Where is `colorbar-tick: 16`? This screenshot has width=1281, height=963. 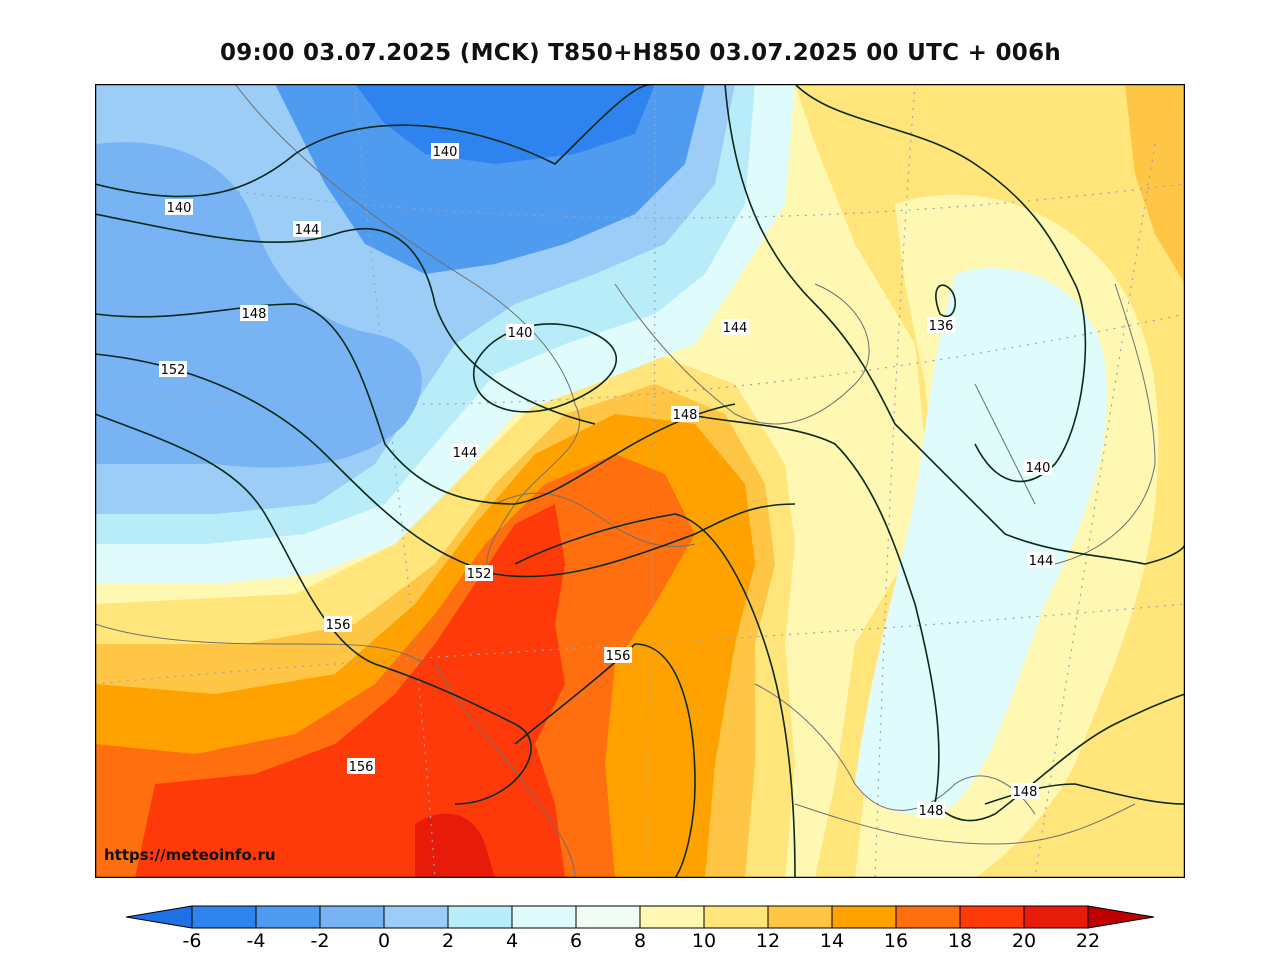
colorbar-tick: 16 is located at coordinates (896, 941).